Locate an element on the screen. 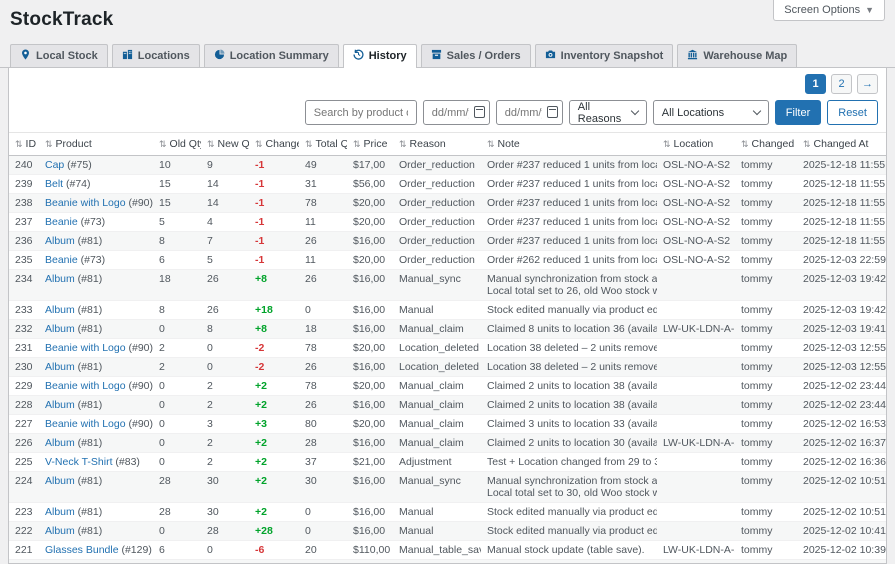 The image size is (895, 564). filter-button: Filter is located at coordinates (798, 112).